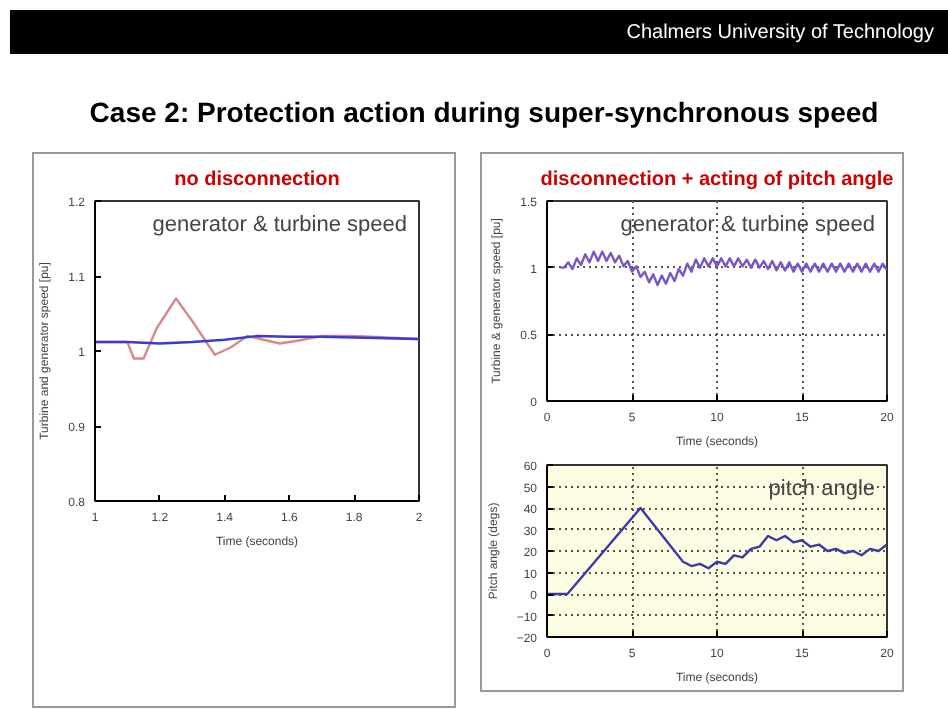 This screenshot has width=948, height=710. I want to click on chart-title: disconnection + acting of pitch angle, so click(717, 180).